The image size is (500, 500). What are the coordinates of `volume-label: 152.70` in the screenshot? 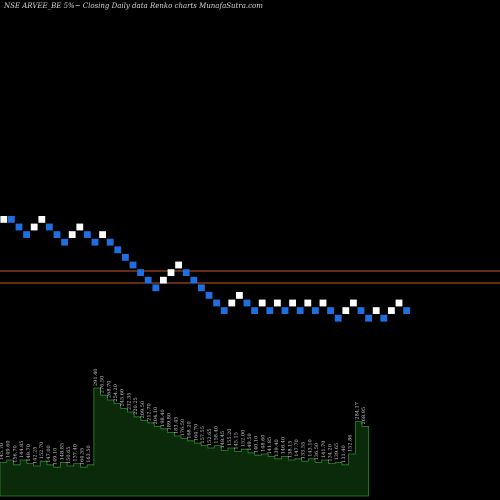 It's located at (42, 451).